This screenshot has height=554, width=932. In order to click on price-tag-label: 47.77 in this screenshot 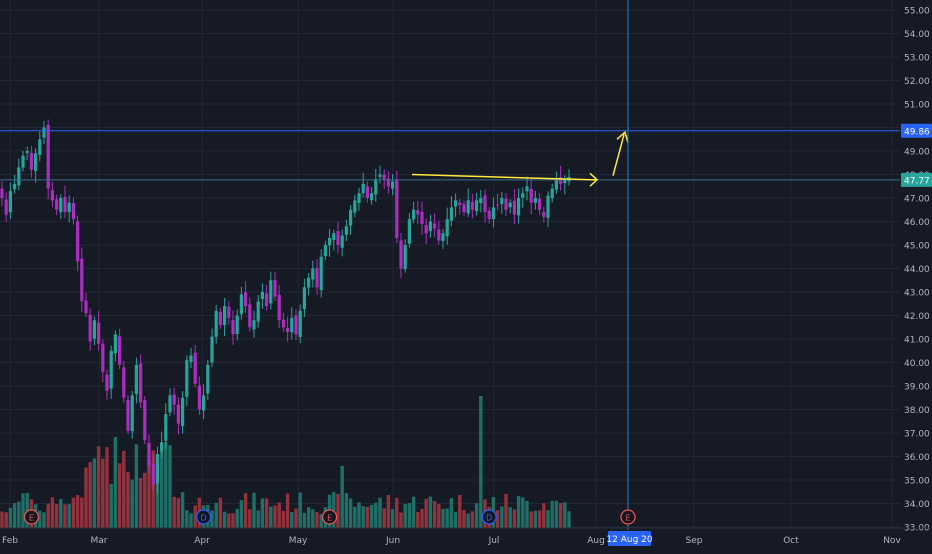, I will do `click(917, 181)`.